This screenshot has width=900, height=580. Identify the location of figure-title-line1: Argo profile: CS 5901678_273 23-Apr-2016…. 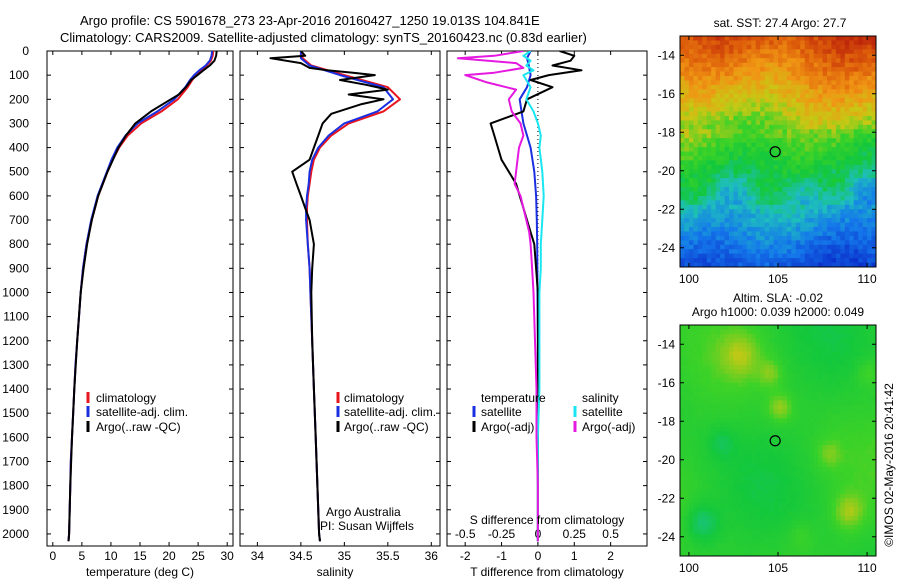
(310, 20).